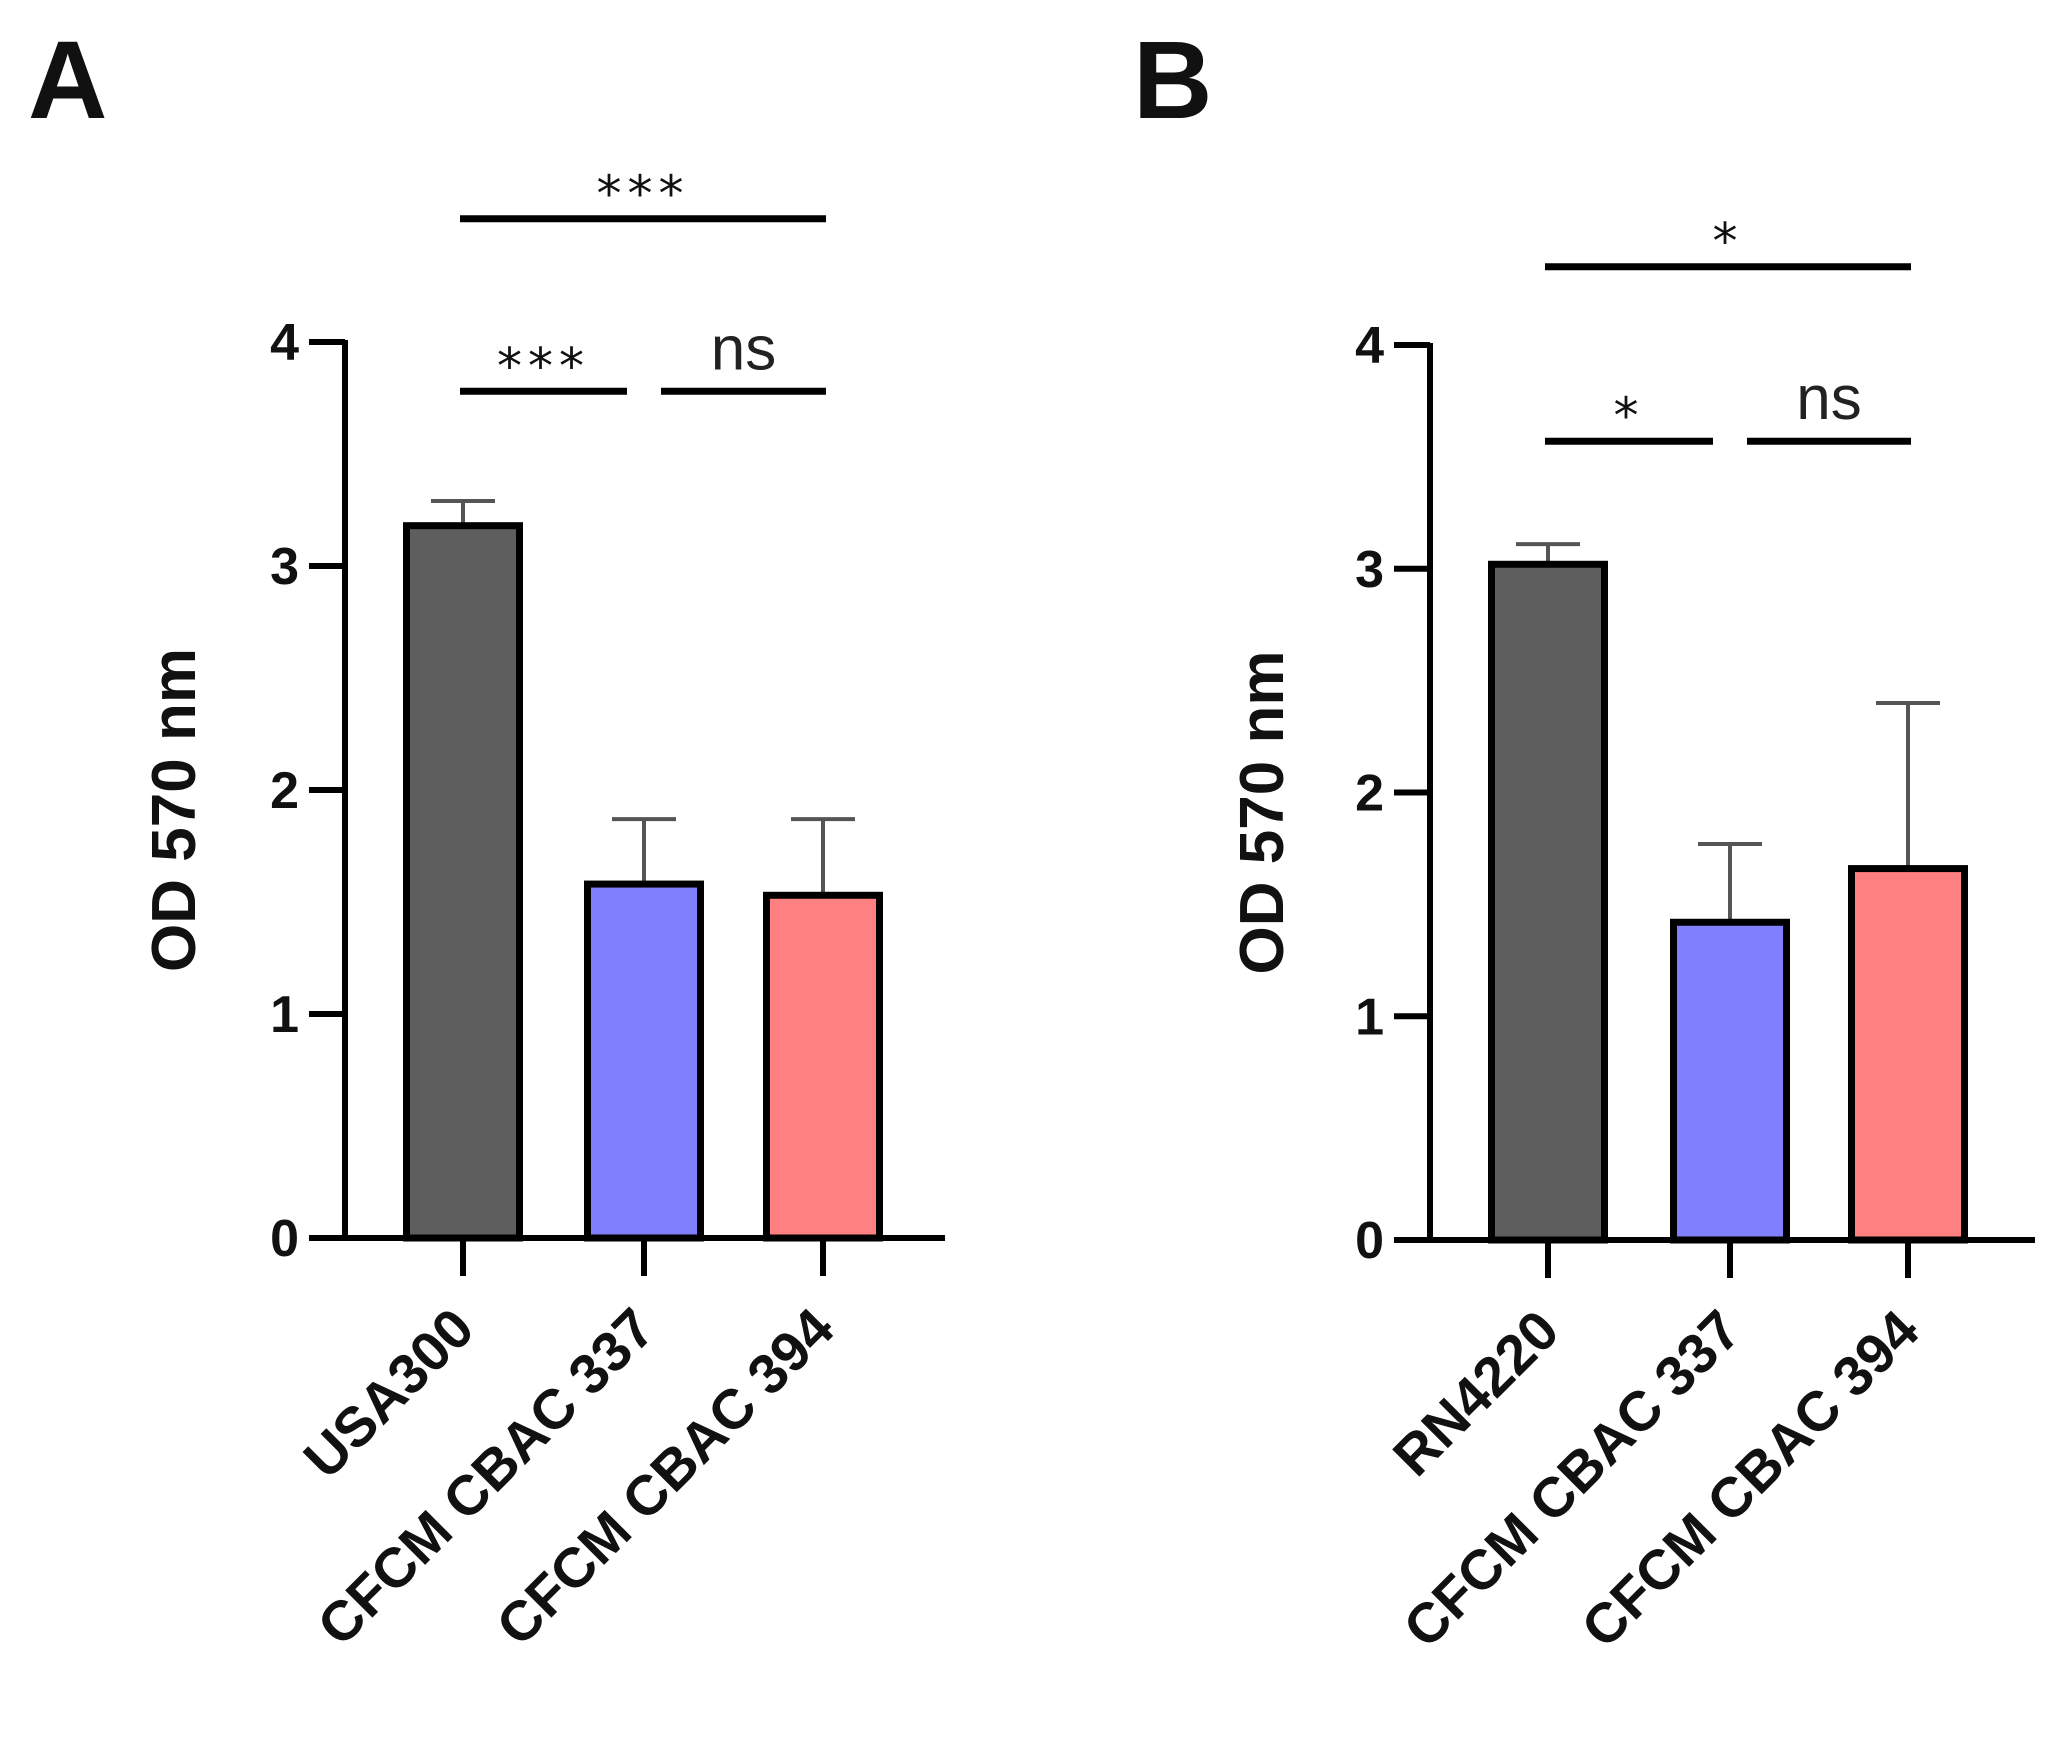 The width and height of the screenshot is (2061, 1738). I want to click on panel-label: A, so click(67, 80).